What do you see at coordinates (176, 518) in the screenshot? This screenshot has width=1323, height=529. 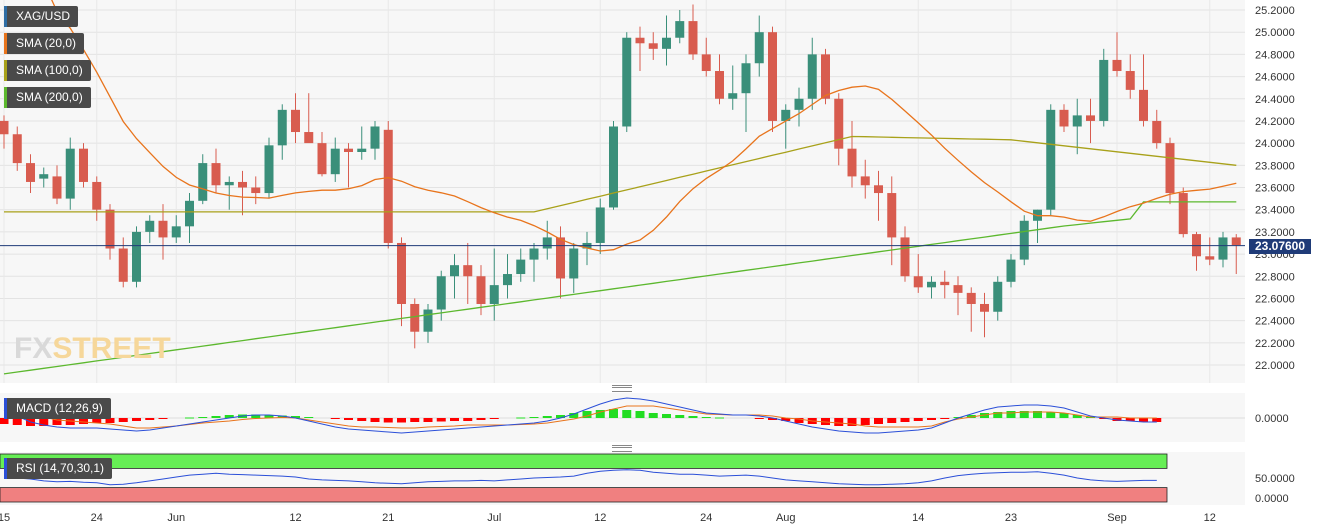 I see `time-tick-label: Jun` at bounding box center [176, 518].